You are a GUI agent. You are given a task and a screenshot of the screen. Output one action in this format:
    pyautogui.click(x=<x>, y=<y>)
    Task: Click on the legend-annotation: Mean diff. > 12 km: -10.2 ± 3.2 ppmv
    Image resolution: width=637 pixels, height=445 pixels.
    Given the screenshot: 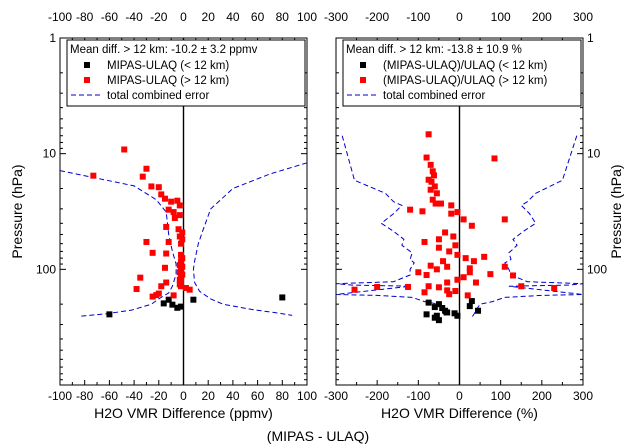 What is the action you would take?
    pyautogui.click(x=164, y=50)
    